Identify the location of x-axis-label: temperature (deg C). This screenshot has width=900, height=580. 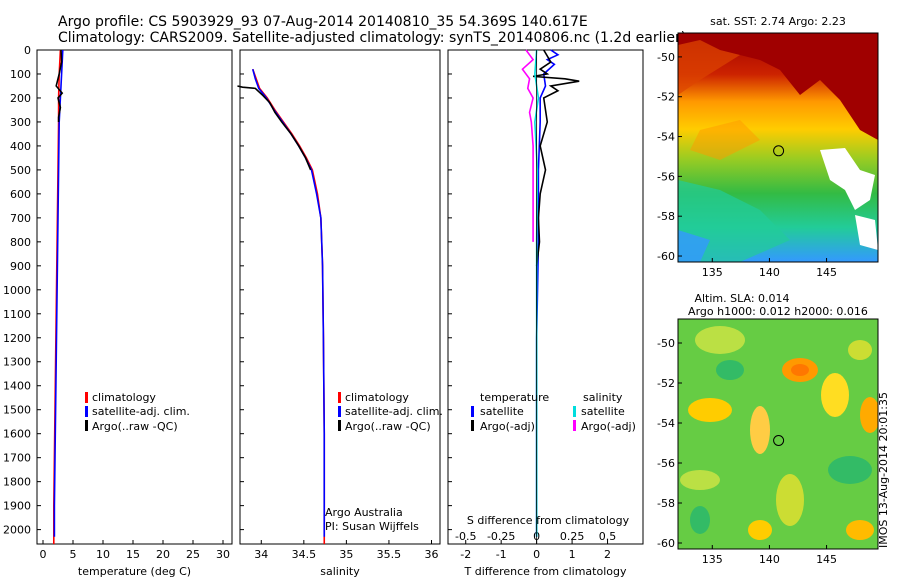
(134, 571).